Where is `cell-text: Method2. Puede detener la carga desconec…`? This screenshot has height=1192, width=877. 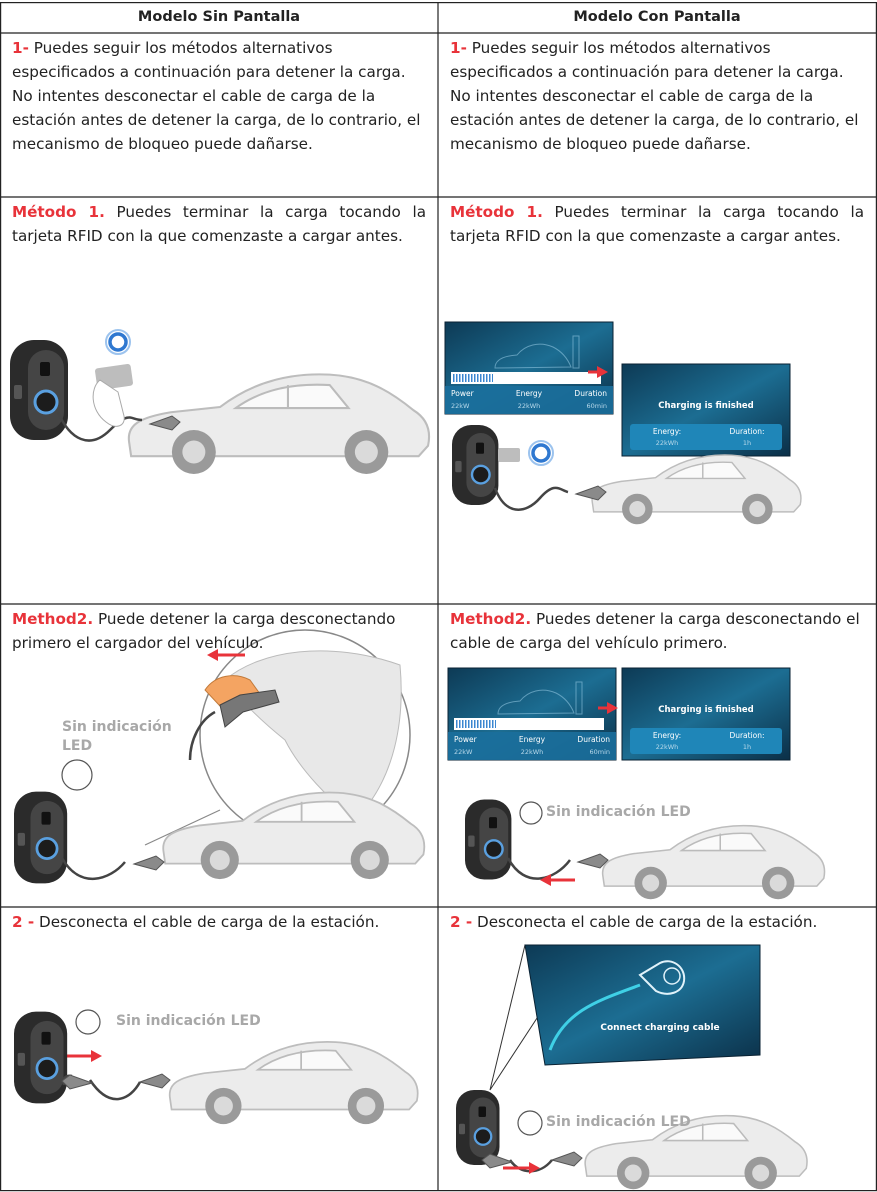
cell-text: Method2. Puede detener la carga desconec… is located at coordinates (219, 631).